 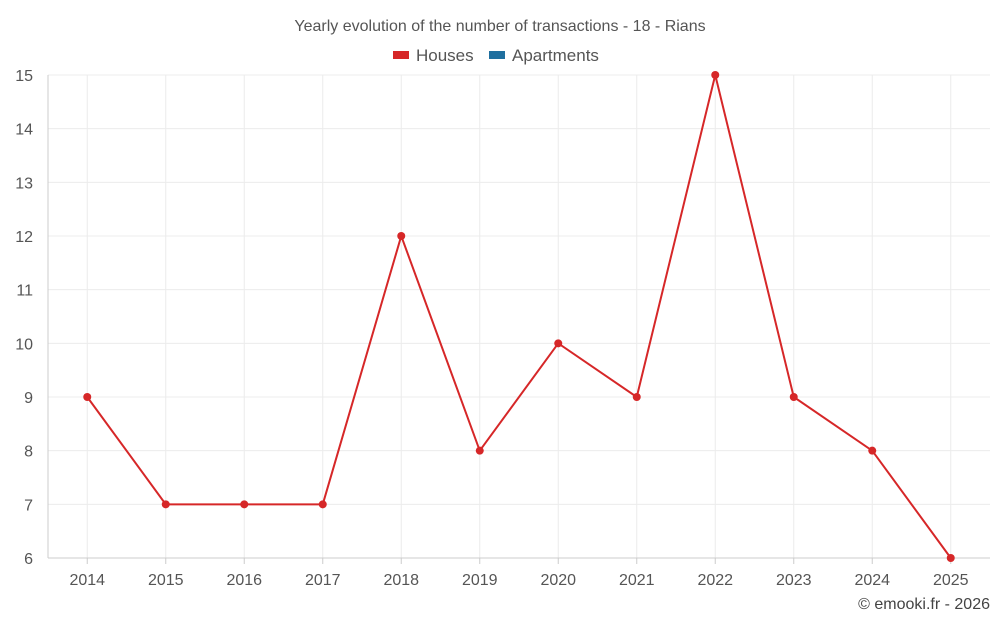 I want to click on y-tick-label-13: 13, so click(x=24, y=183).